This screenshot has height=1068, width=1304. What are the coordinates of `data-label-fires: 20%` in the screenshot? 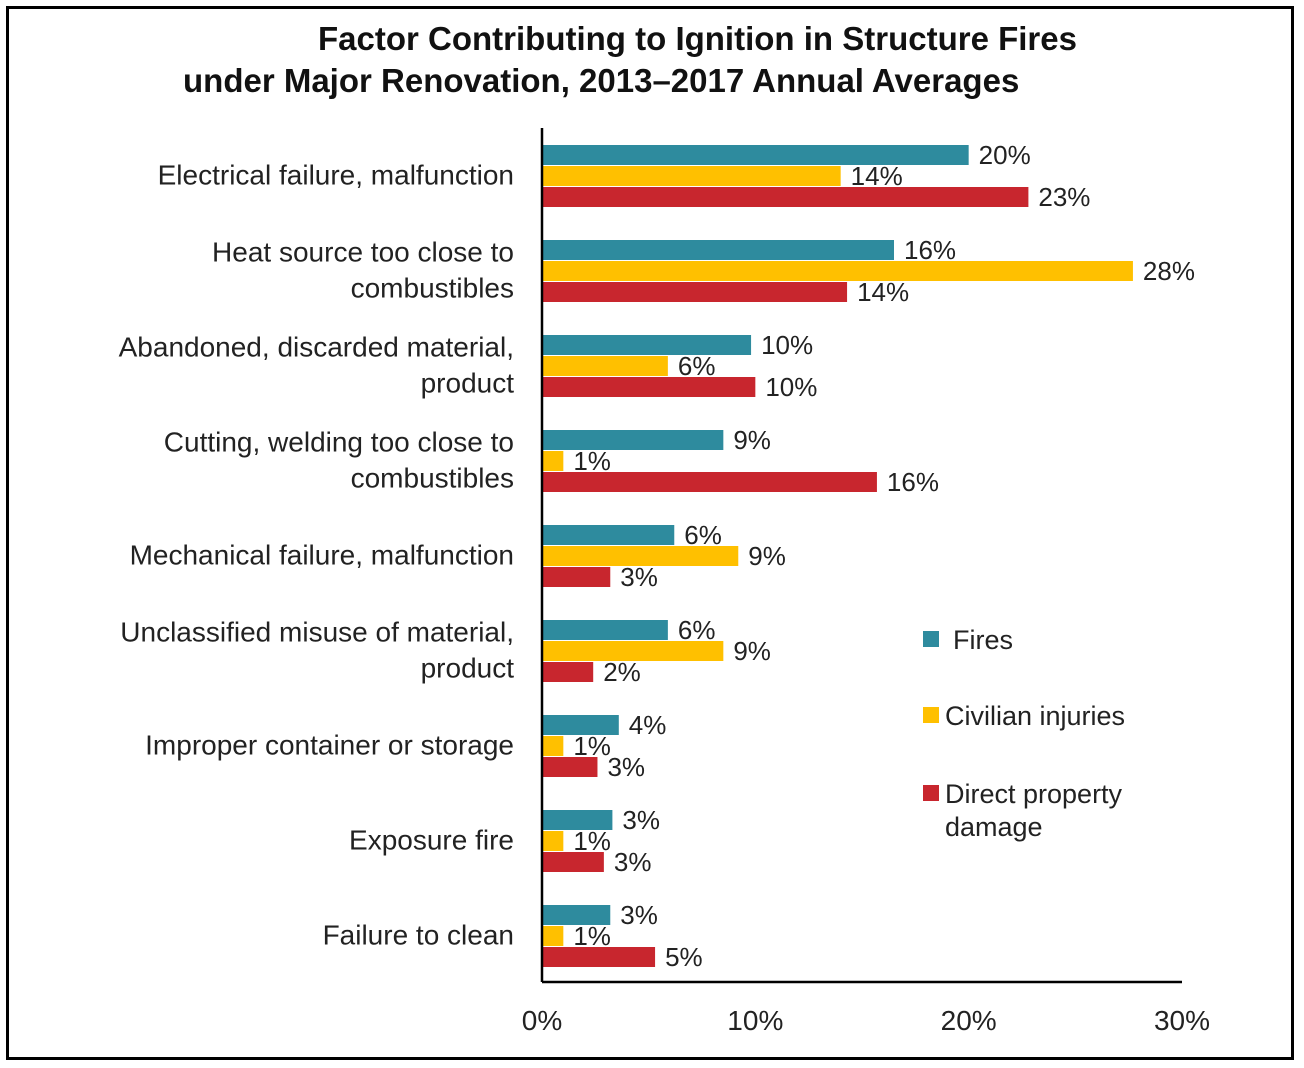 It's located at (1005, 155).